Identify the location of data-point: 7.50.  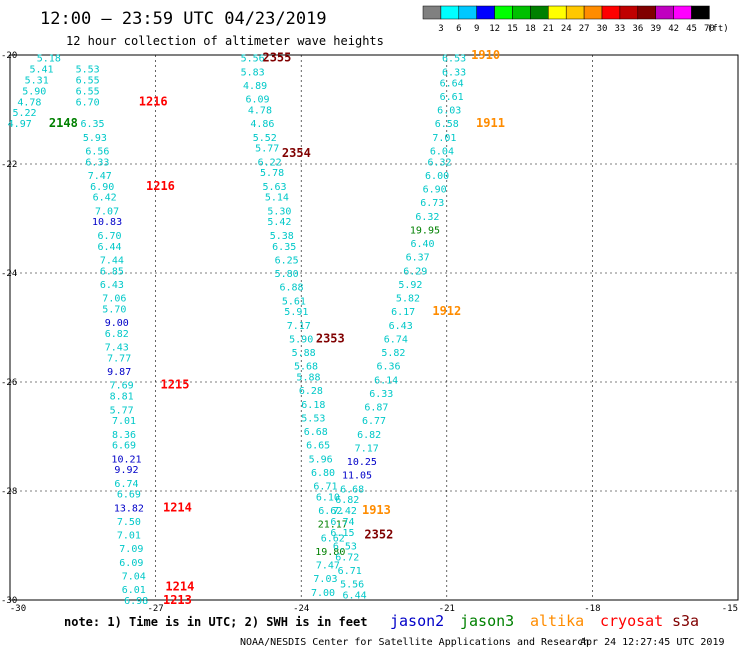
(129, 522).